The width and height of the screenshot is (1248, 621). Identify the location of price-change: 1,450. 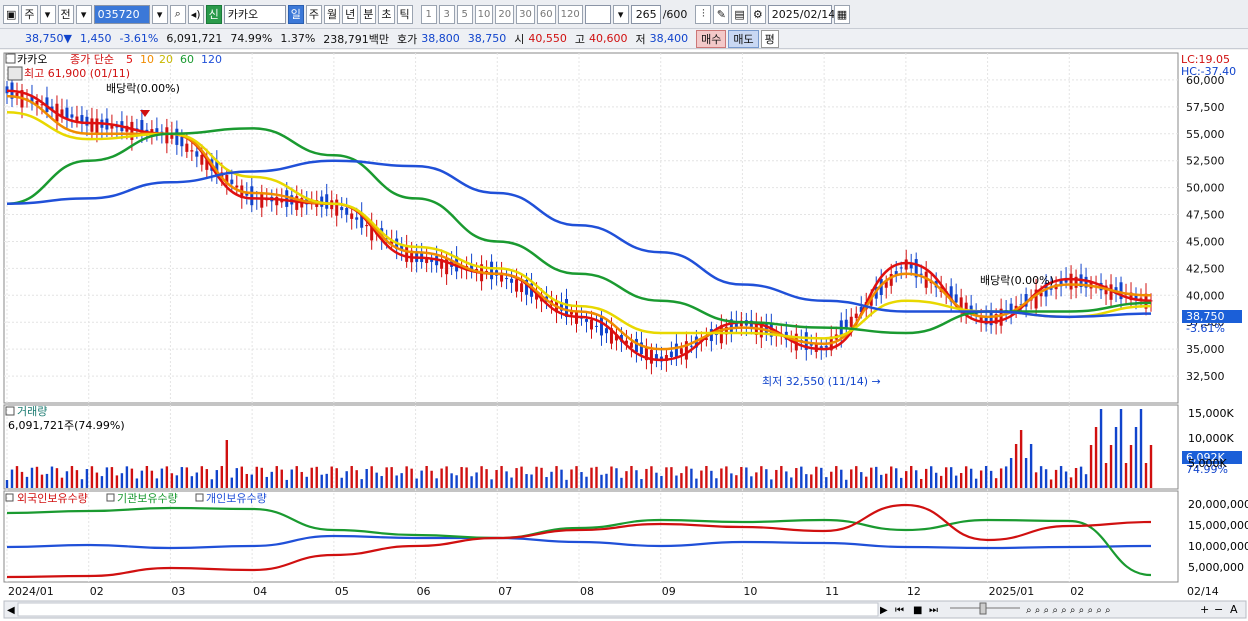
(95, 38).